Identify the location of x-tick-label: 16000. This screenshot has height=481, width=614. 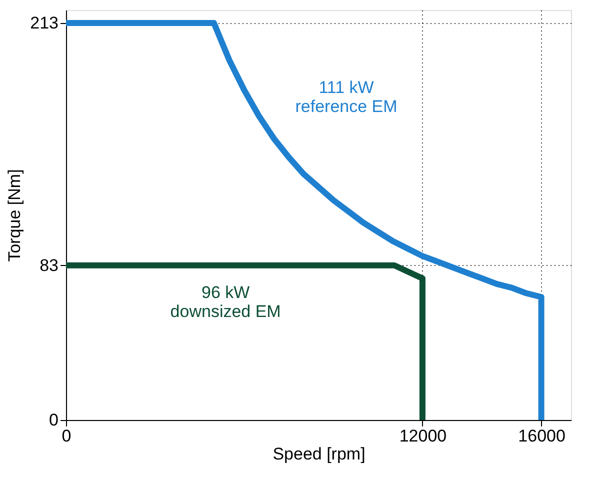
(542, 436).